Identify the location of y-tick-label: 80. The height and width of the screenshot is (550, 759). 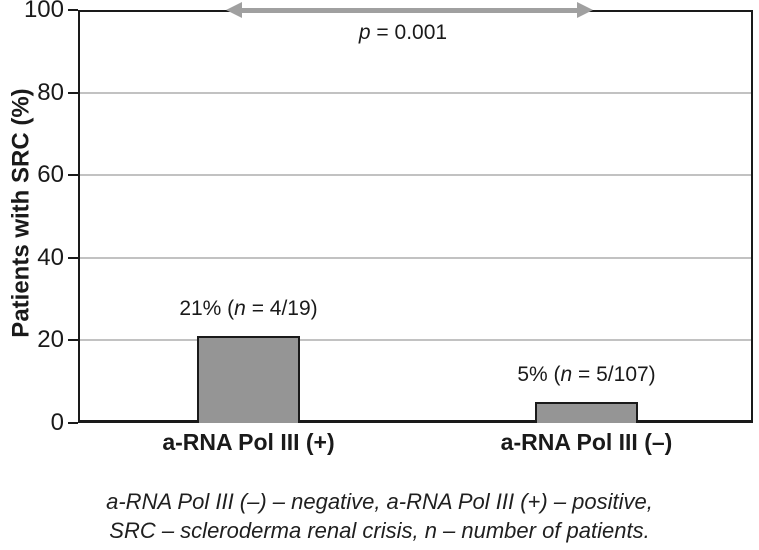
(50, 92).